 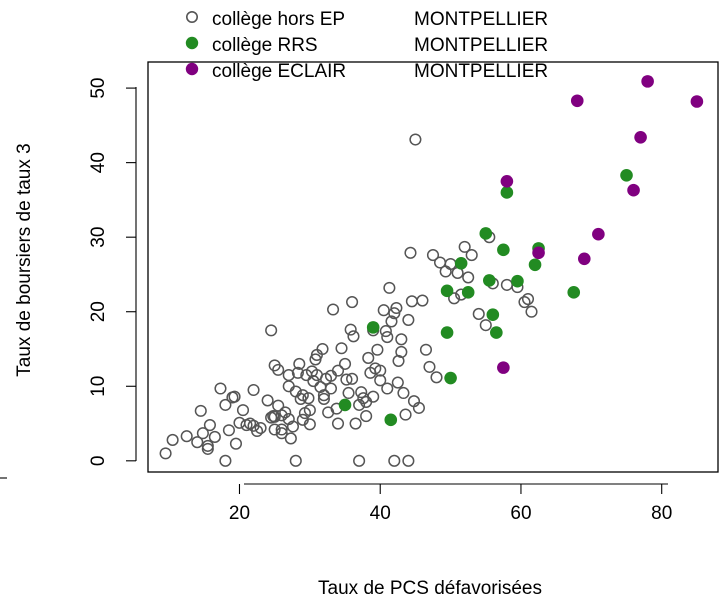 What do you see at coordinates (192, 43) in the screenshot?
I see `legend-marker-rrs` at bounding box center [192, 43].